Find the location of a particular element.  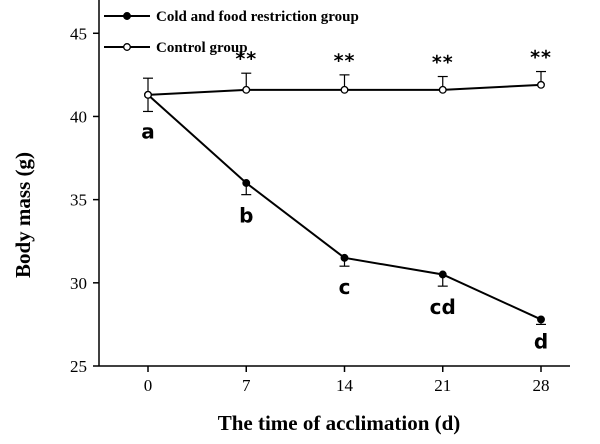

significance-mark-7: ** is located at coordinates (246, 59).